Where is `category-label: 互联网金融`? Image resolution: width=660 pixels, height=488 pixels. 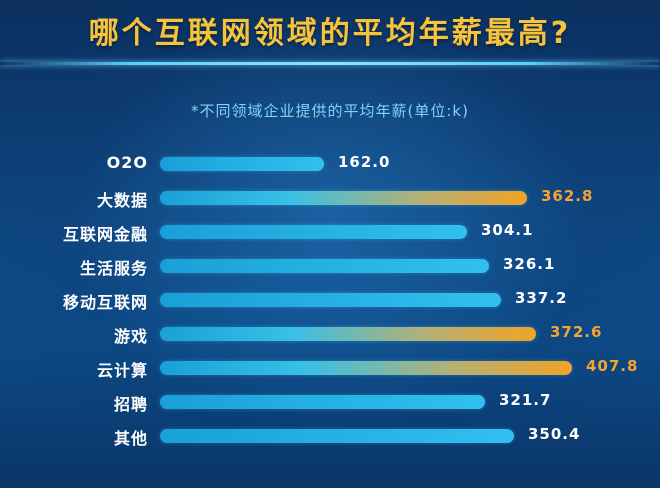
category-label: 互联网金融 is located at coordinates (105, 234).